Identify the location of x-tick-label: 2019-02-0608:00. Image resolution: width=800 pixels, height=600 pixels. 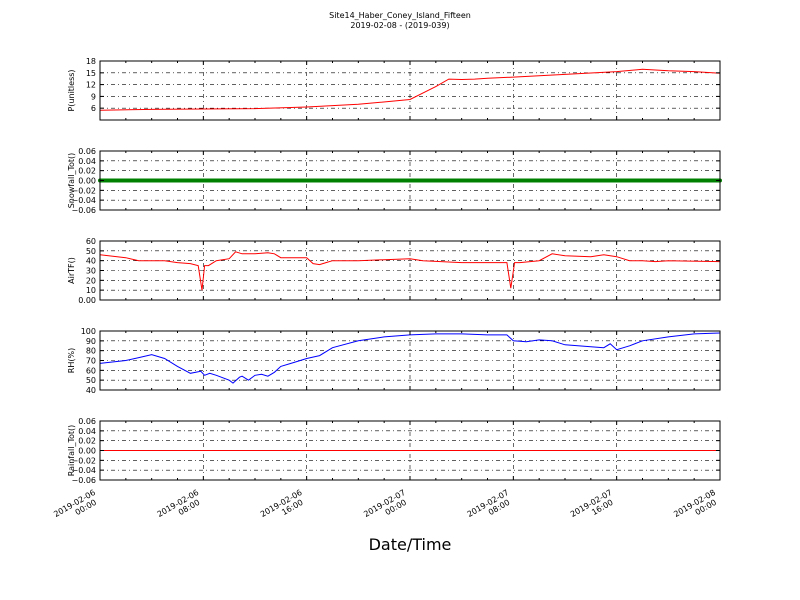
(180, 507).